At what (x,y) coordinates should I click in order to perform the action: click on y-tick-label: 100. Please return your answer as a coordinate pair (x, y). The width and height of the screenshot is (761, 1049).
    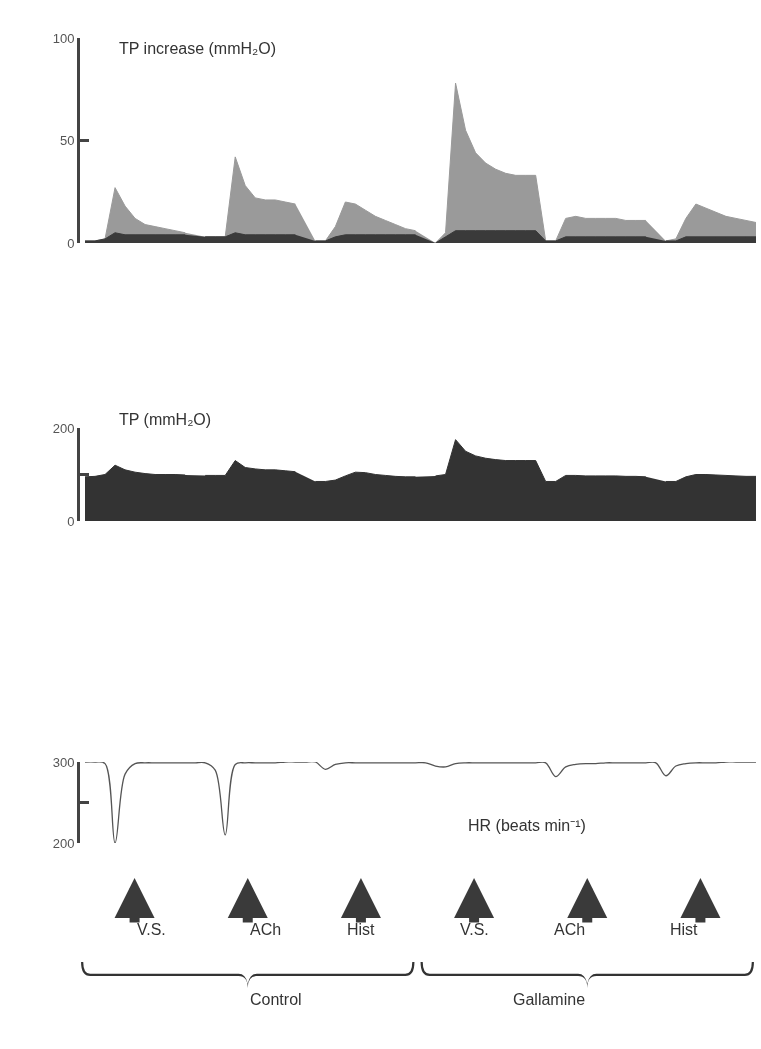
    Looking at the image, I should click on (63, 38).